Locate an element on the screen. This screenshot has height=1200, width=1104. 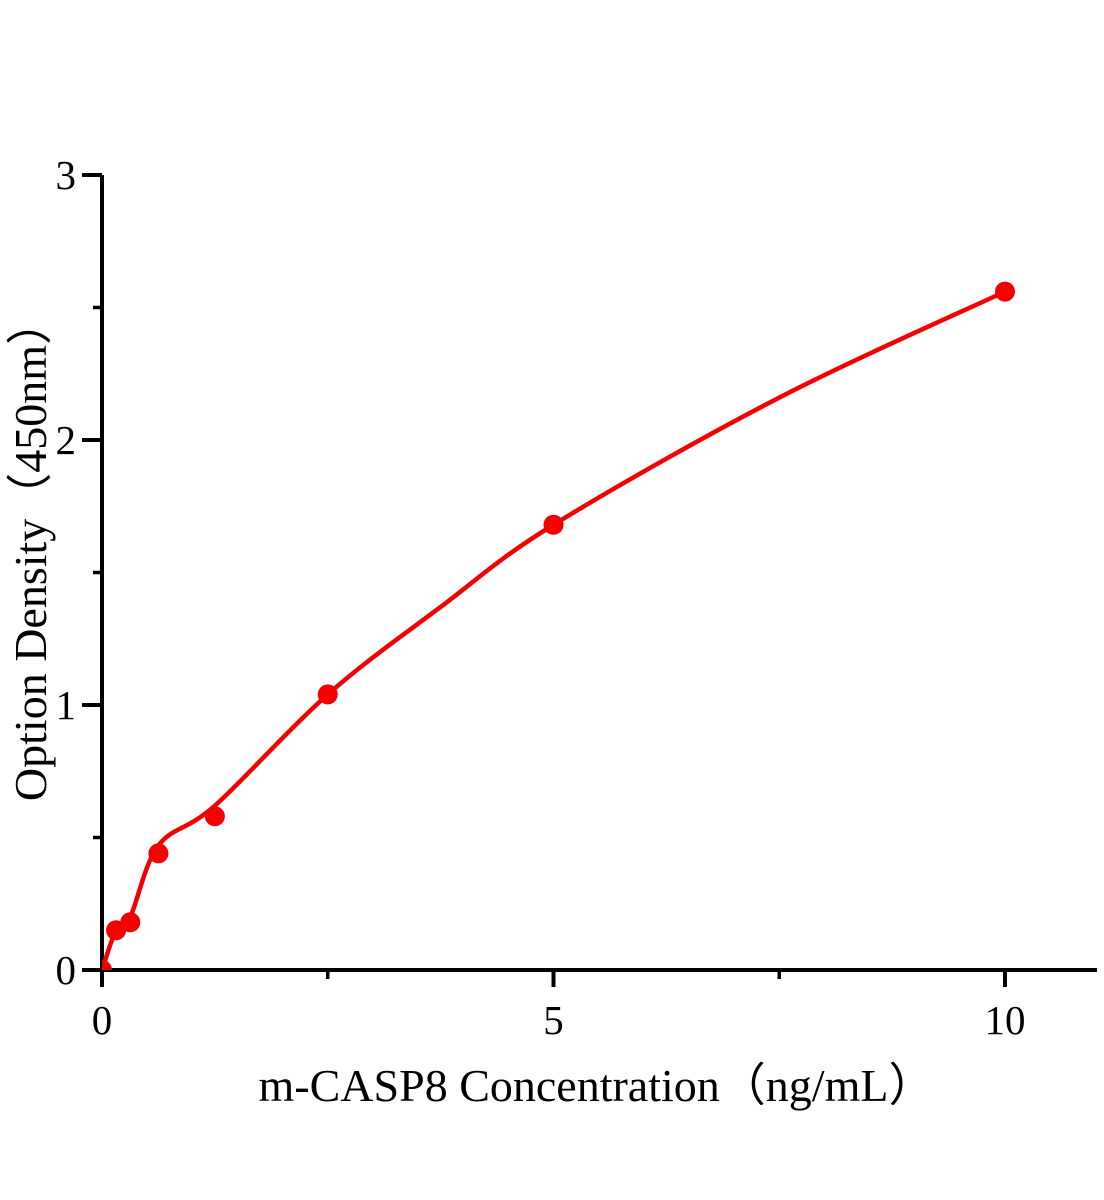
y-axis-title: Option Density（450nm） is located at coordinates (30, 550).